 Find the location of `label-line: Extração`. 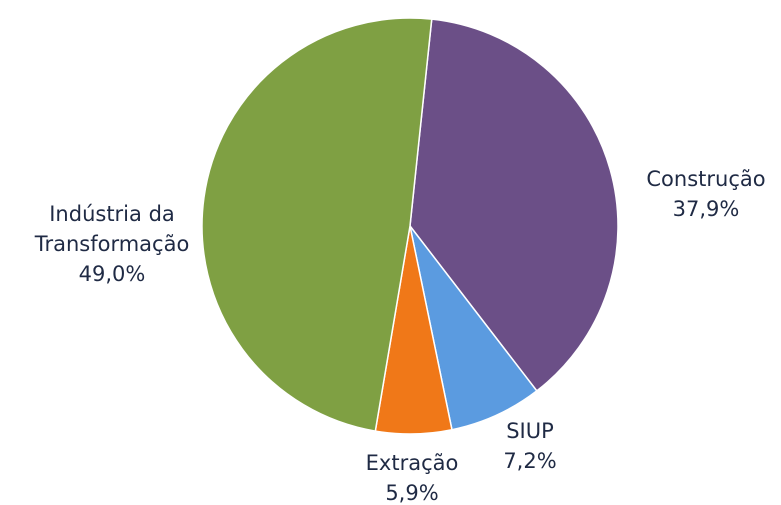

label-line: Extração is located at coordinates (412, 463).